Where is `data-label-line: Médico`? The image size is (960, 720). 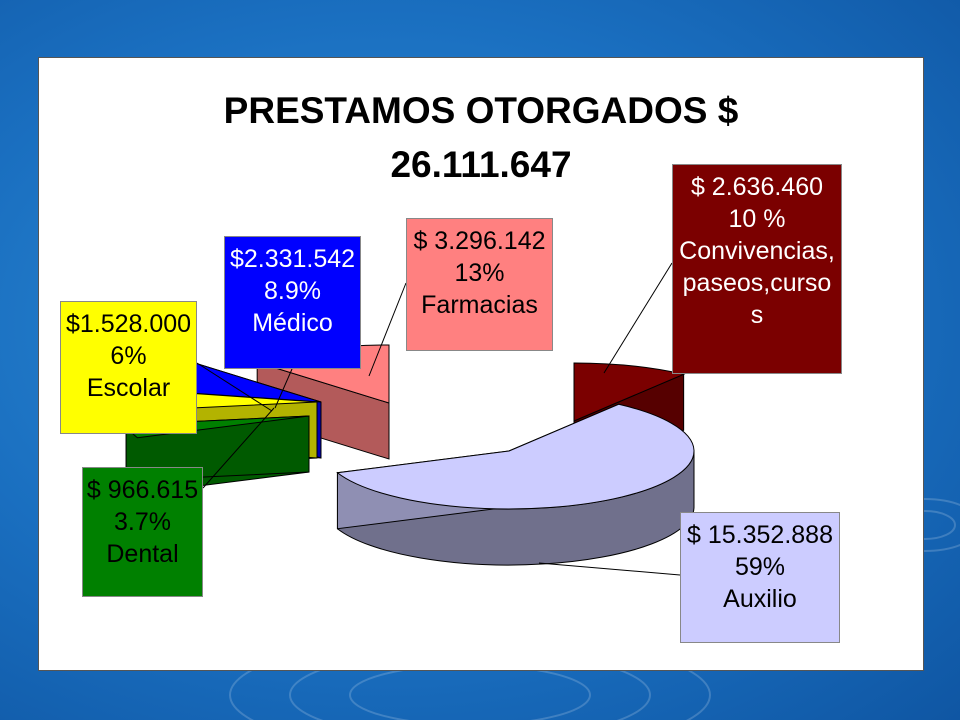
data-label-line: Médico is located at coordinates (292, 323).